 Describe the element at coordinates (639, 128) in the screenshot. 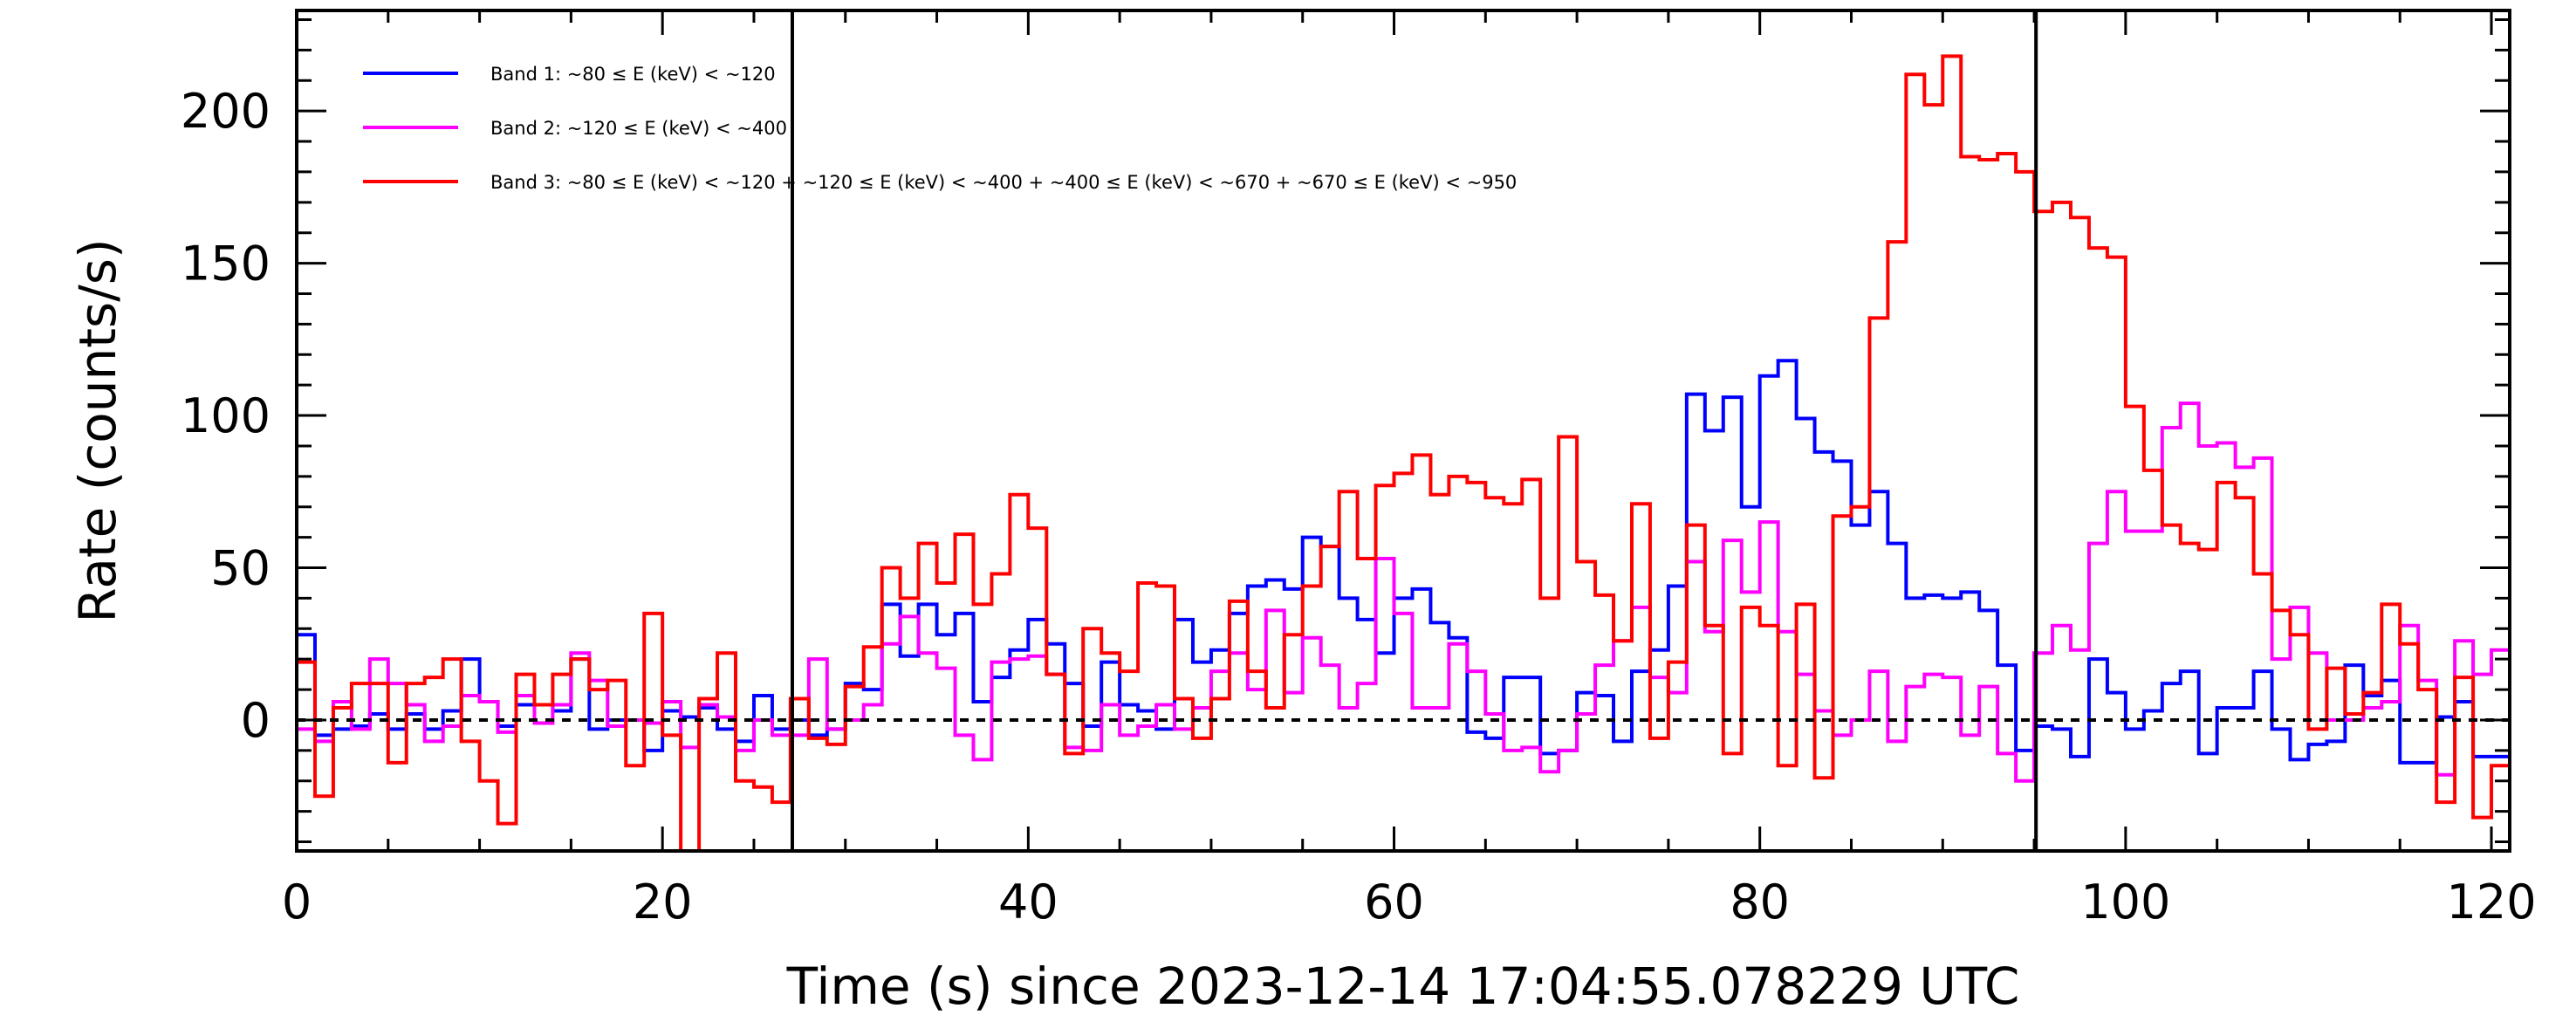

I see `legend-label-2: Band 2: ~120 ≤ E (keV) < ~400` at that location.